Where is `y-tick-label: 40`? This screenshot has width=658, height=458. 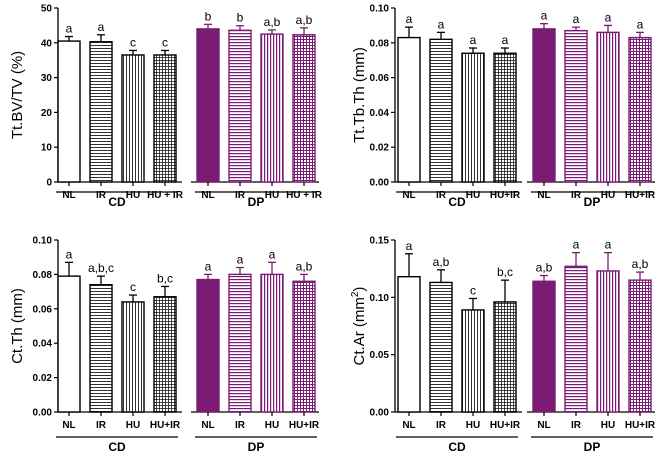
y-tick-label: 40 is located at coordinates (47, 43).